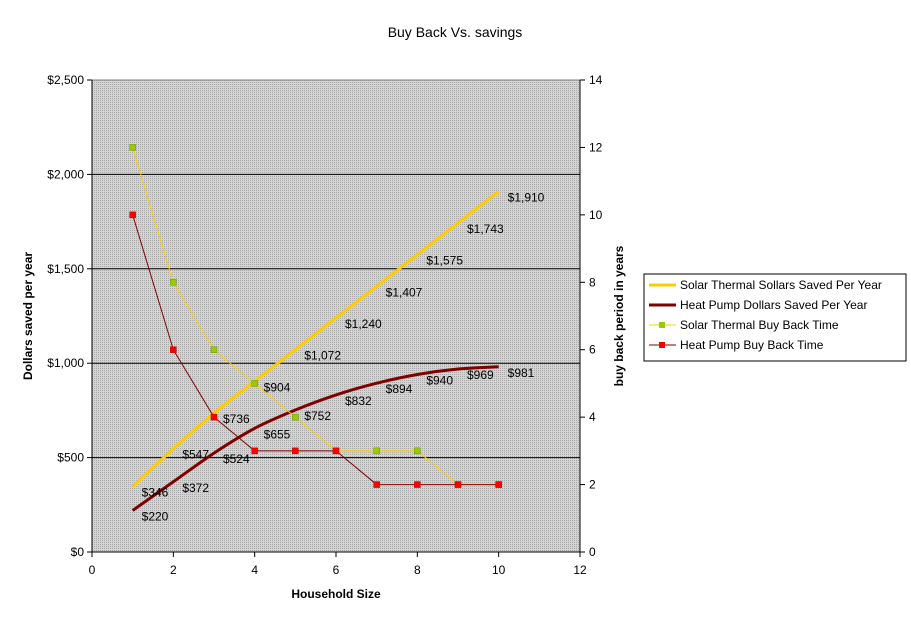  What do you see at coordinates (195, 488) in the screenshot?
I see `data-label: $372` at bounding box center [195, 488].